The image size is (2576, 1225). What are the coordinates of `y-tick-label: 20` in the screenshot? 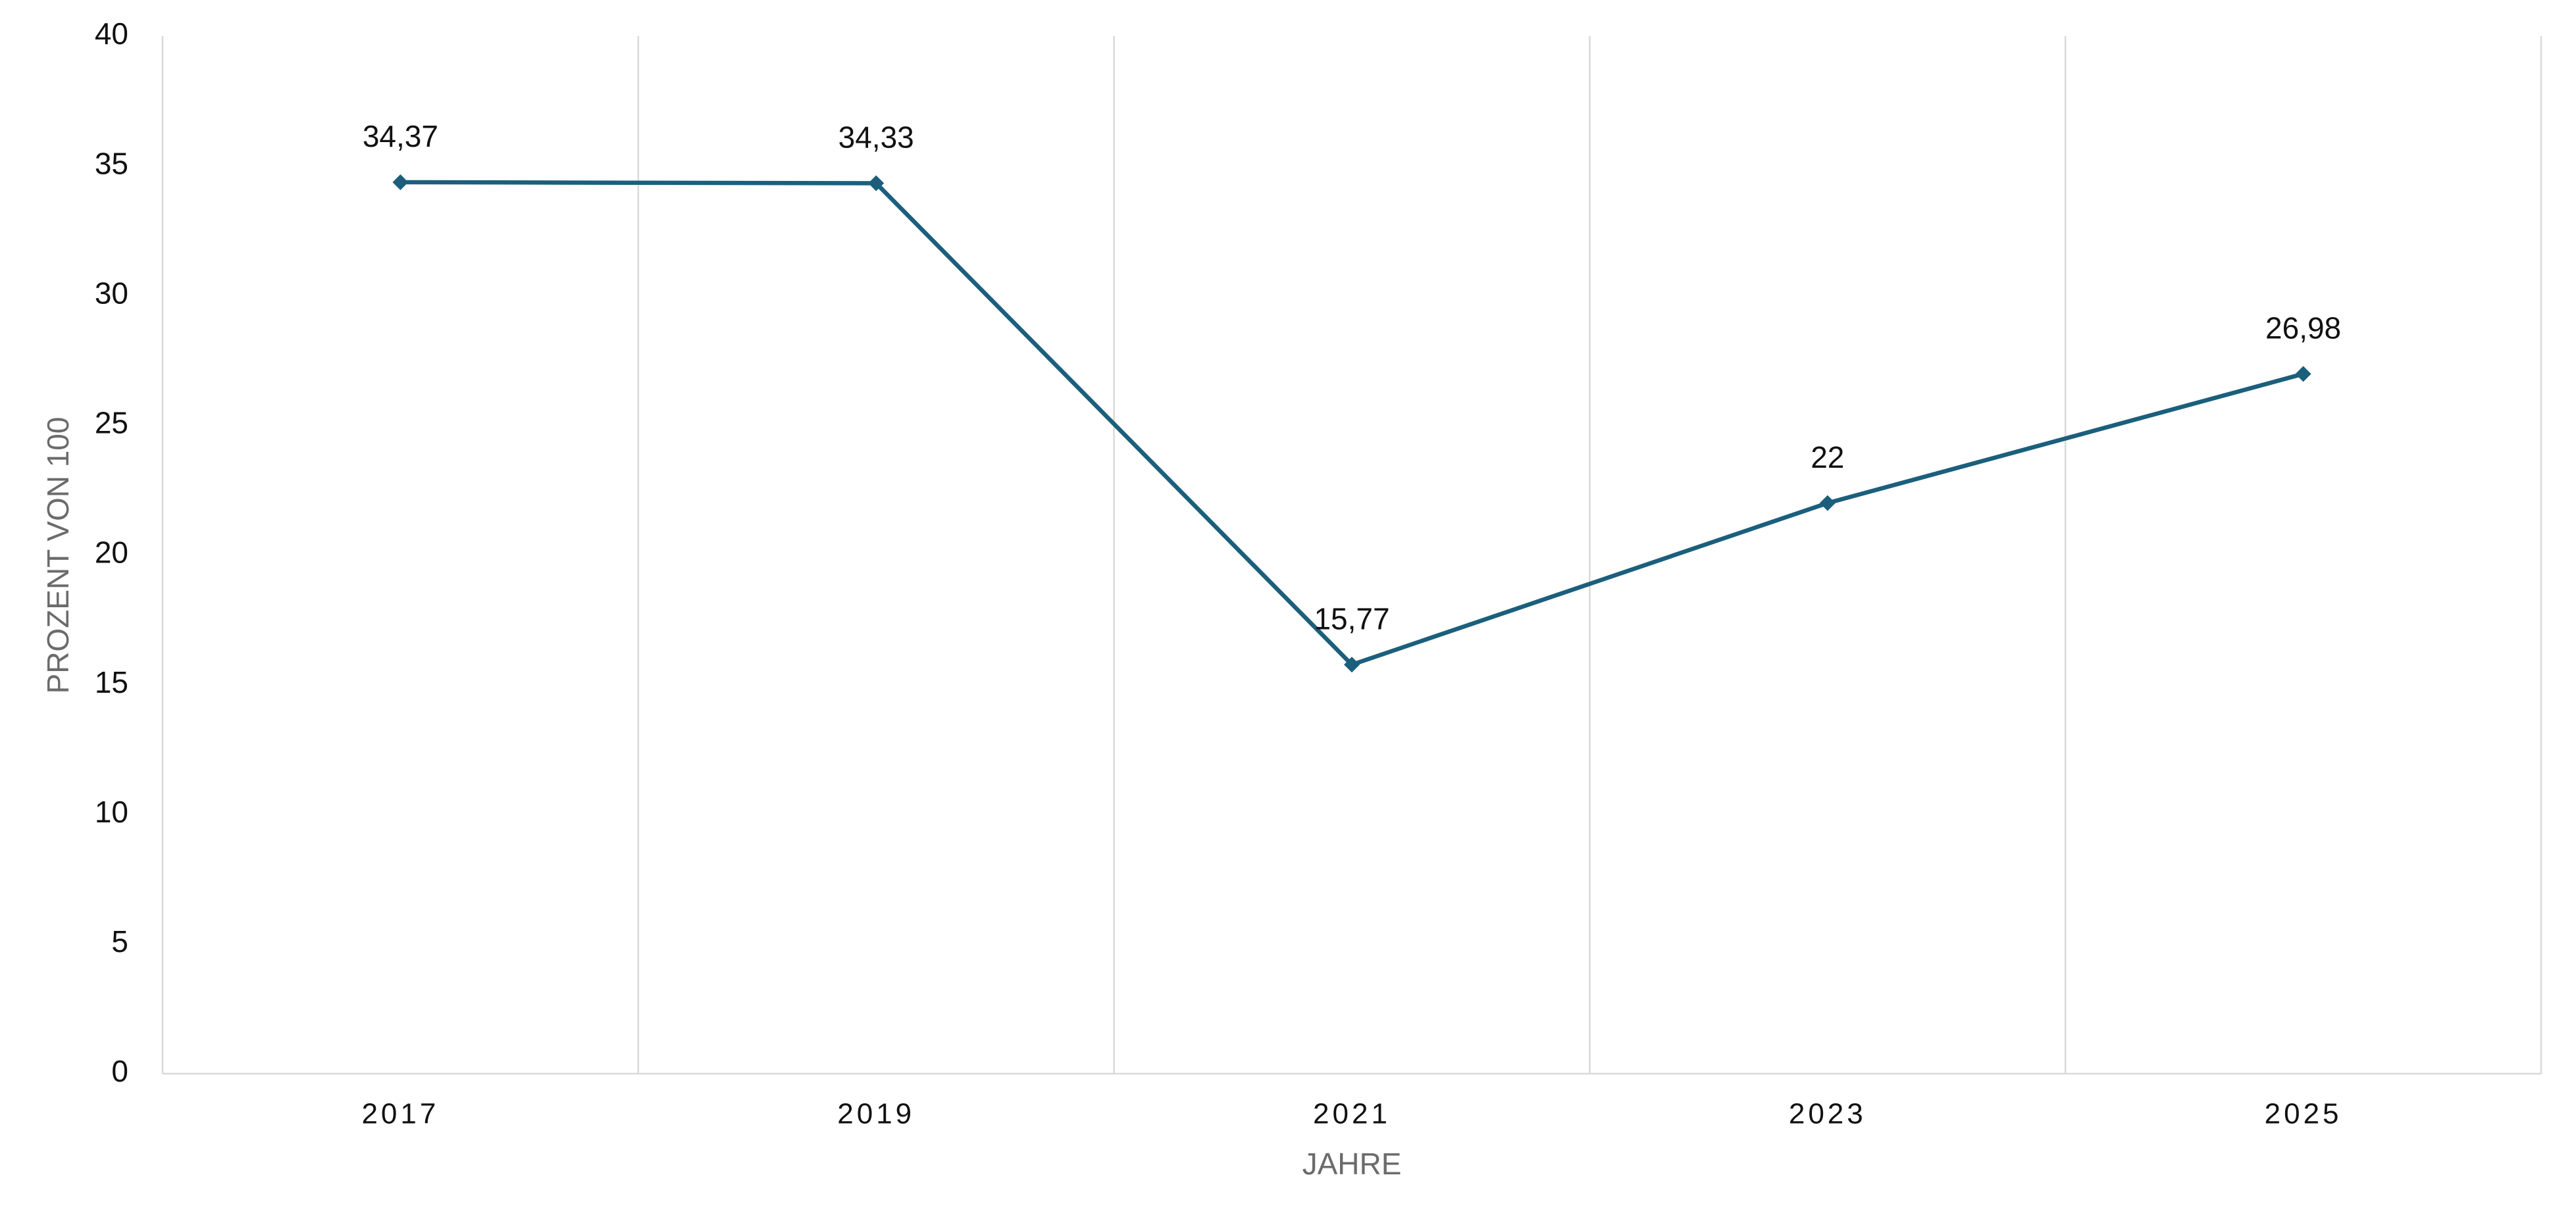 It's located at (111, 553).